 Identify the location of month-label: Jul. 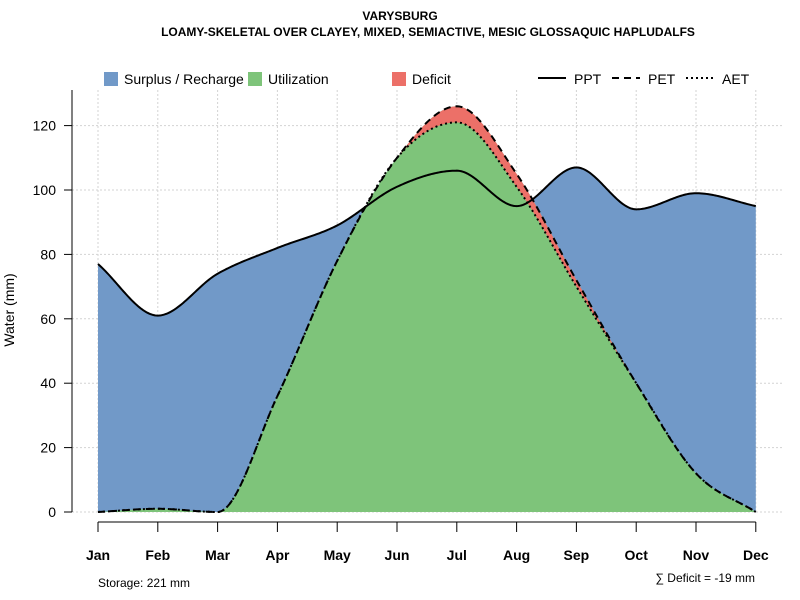
(457, 555).